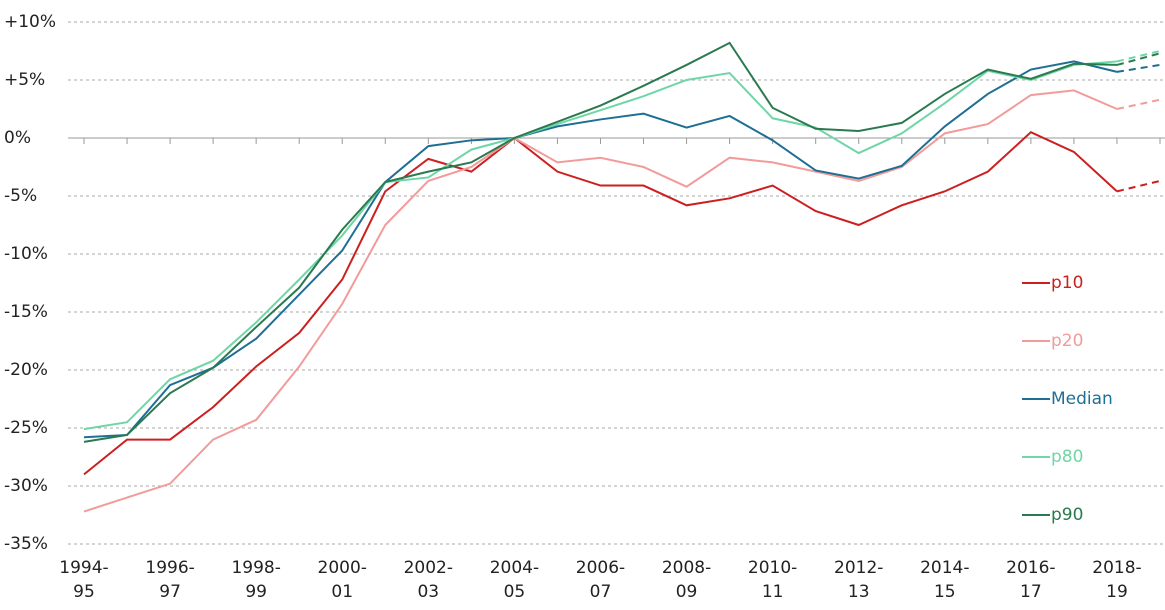 This screenshot has height=610, width=1165. I want to click on x-tick-label: 2014-15, so click(944, 580).